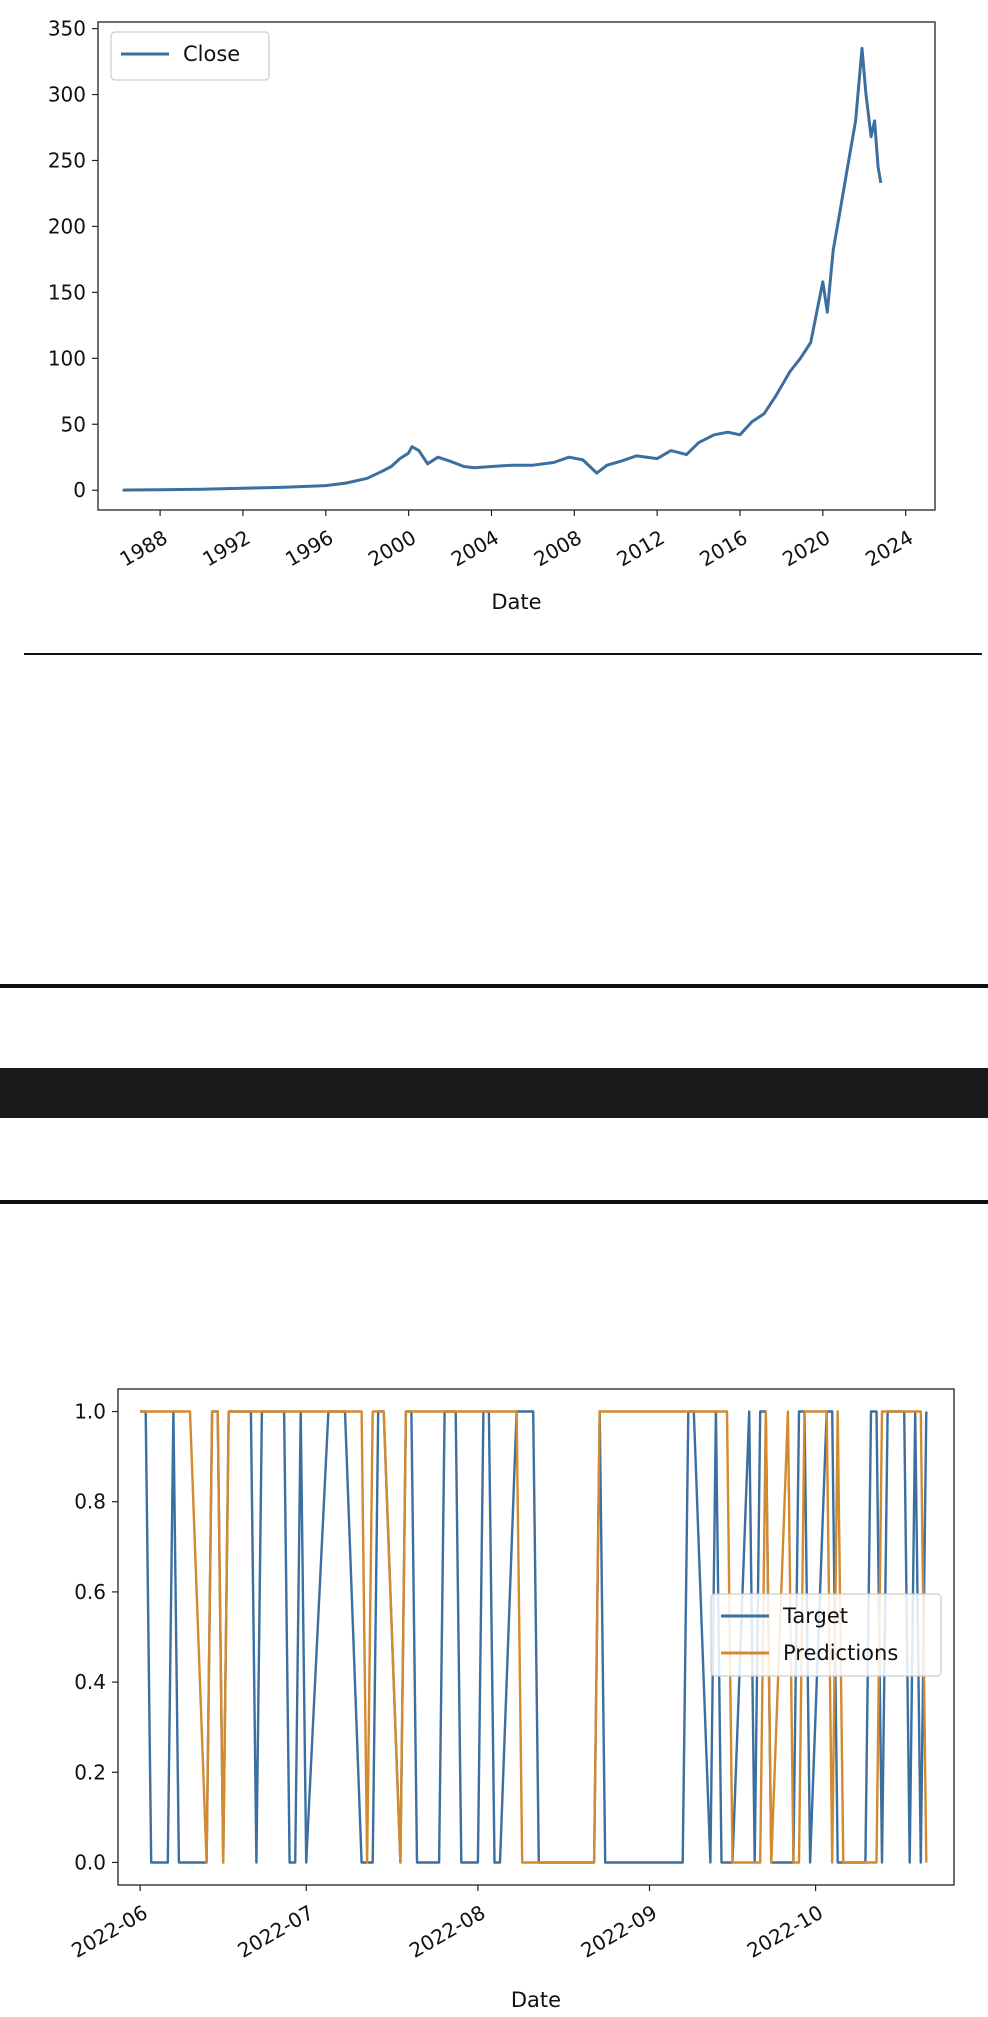 Image resolution: width=988 pixels, height=2017 pixels. Describe the element at coordinates (275, 1931) in the screenshot. I see `x-tick-label: 2022-07` at that location.